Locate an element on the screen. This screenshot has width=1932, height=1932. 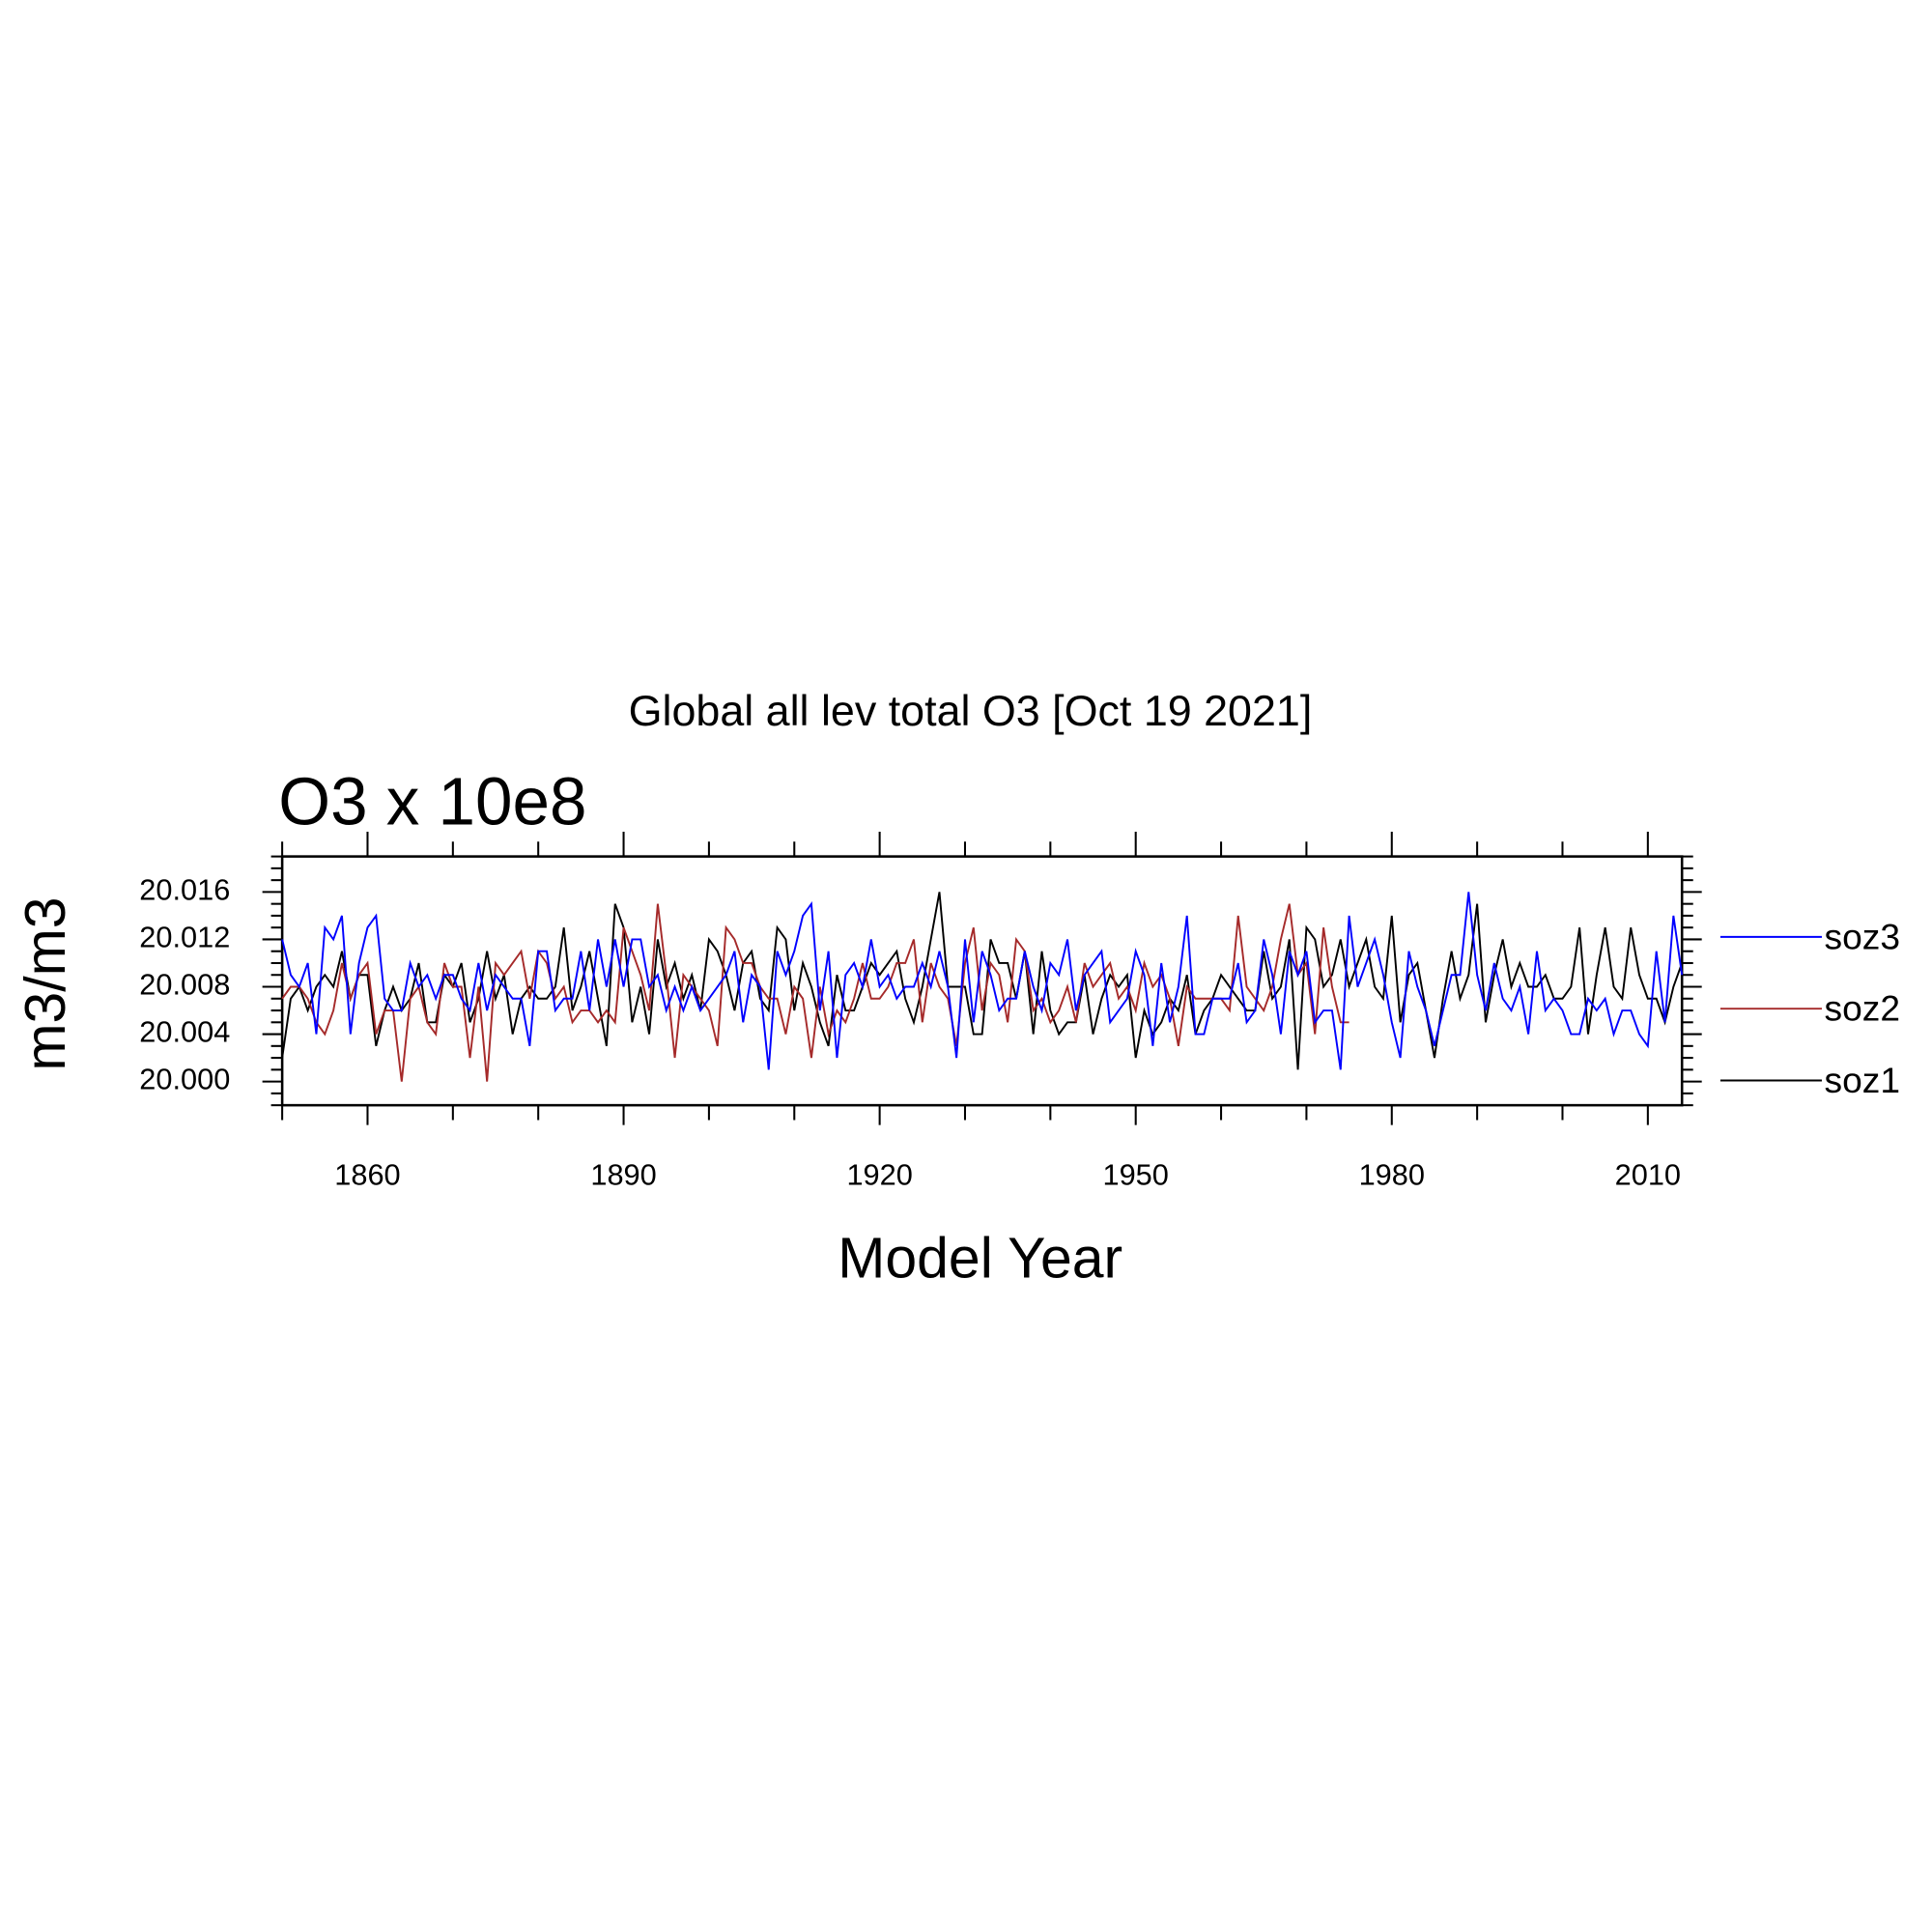
x-tick-label: 1920 is located at coordinates (879, 1175).